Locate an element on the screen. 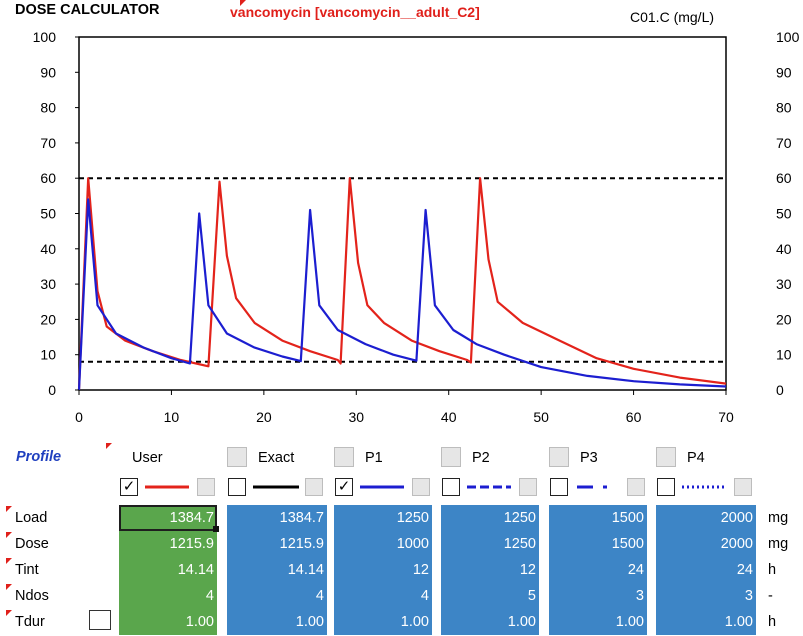  line-style-sample-p2 is located at coordinates (489, 487).